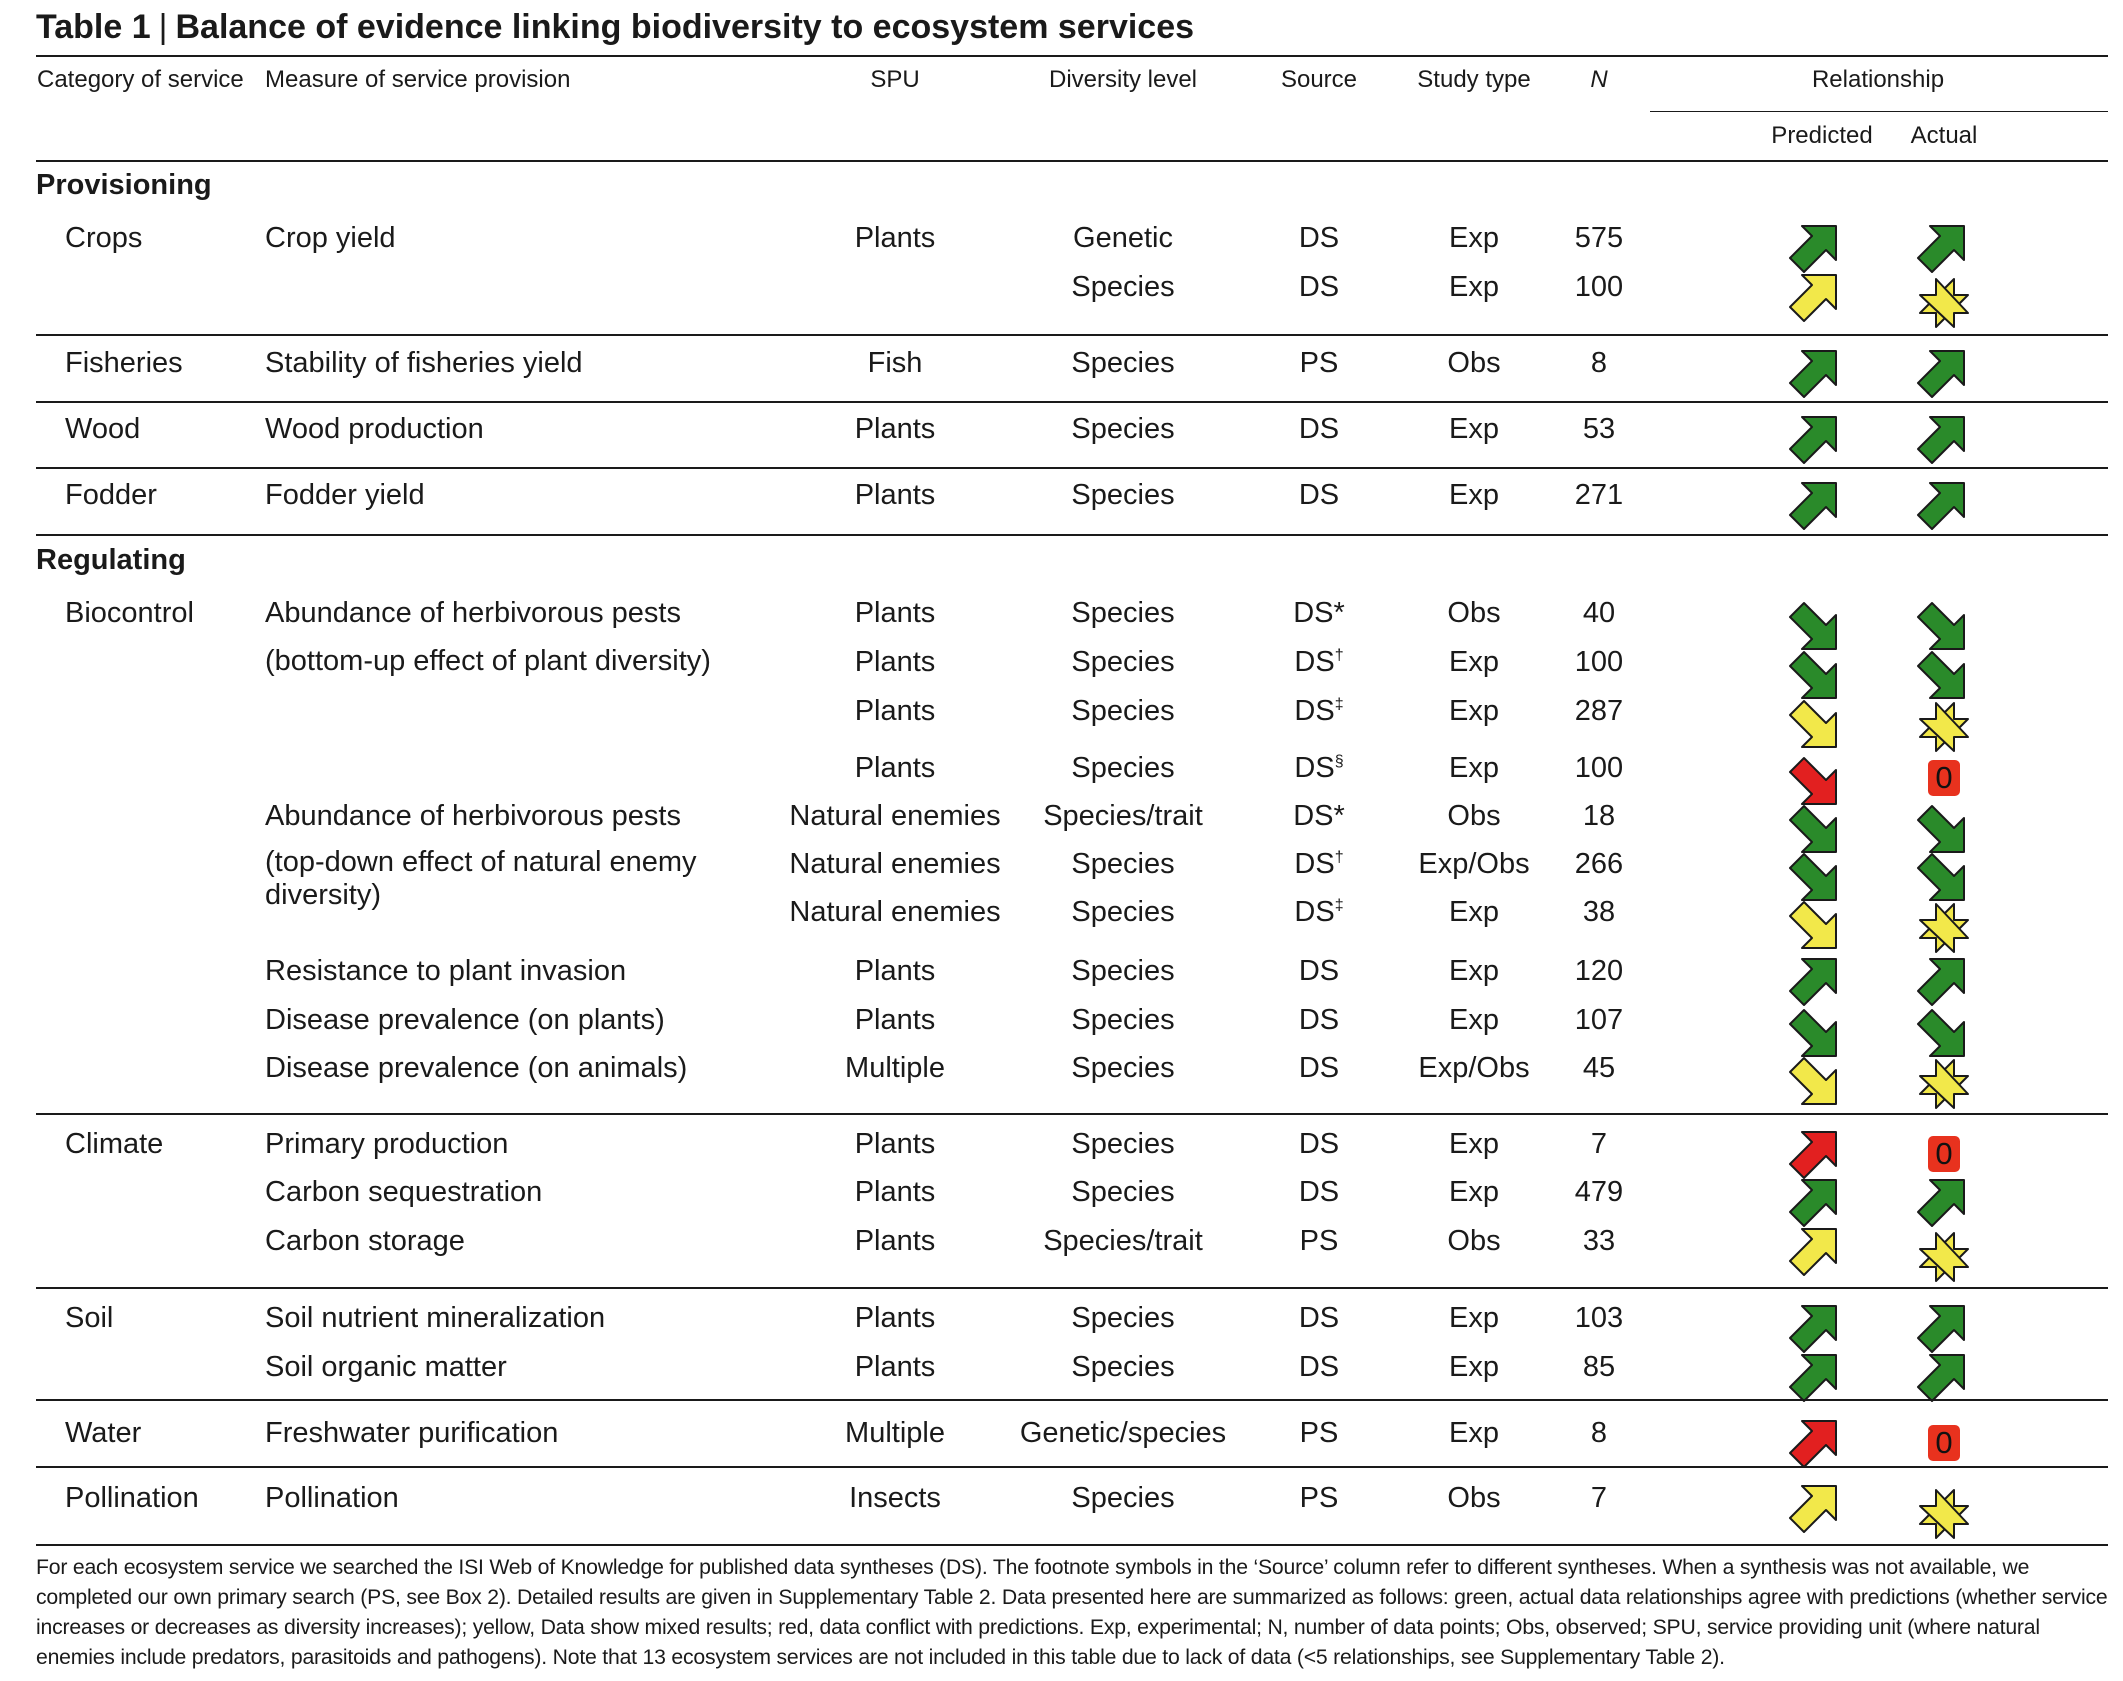 The width and height of the screenshot is (2123, 1681). Describe the element at coordinates (1599, 429) in the screenshot. I see `n-cell: 53` at that location.